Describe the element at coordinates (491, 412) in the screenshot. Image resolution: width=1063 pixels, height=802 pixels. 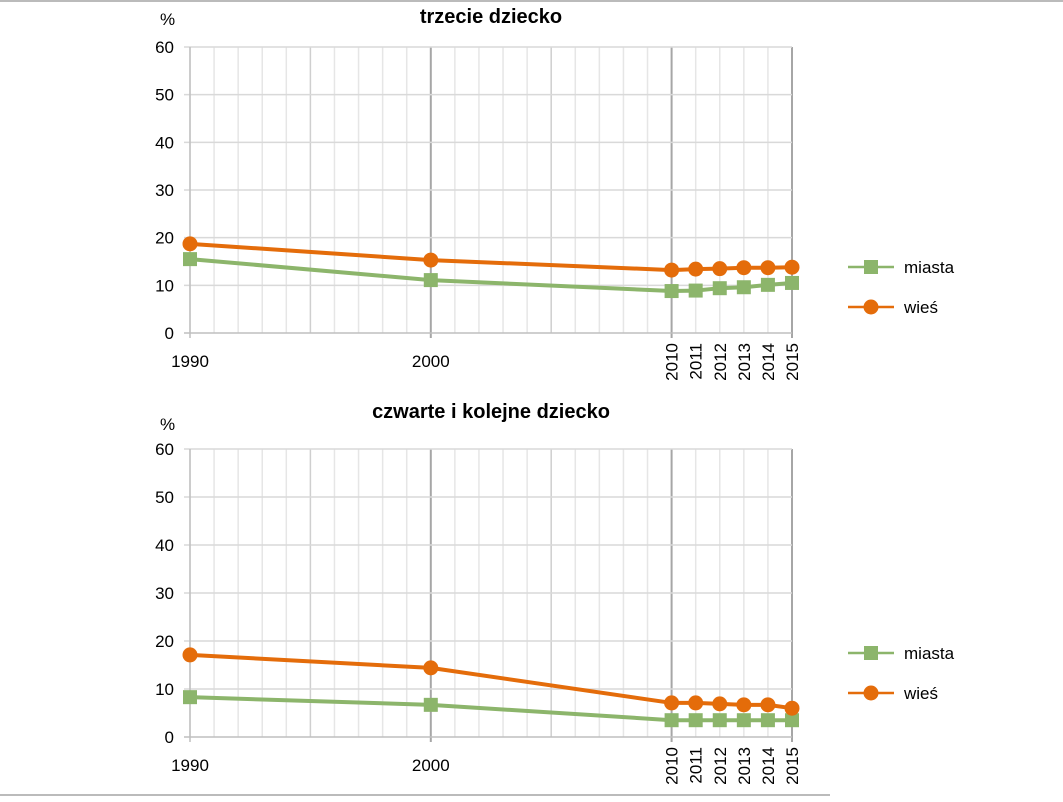
I see `chart-title: czwarte i kolejne dziecko` at that location.